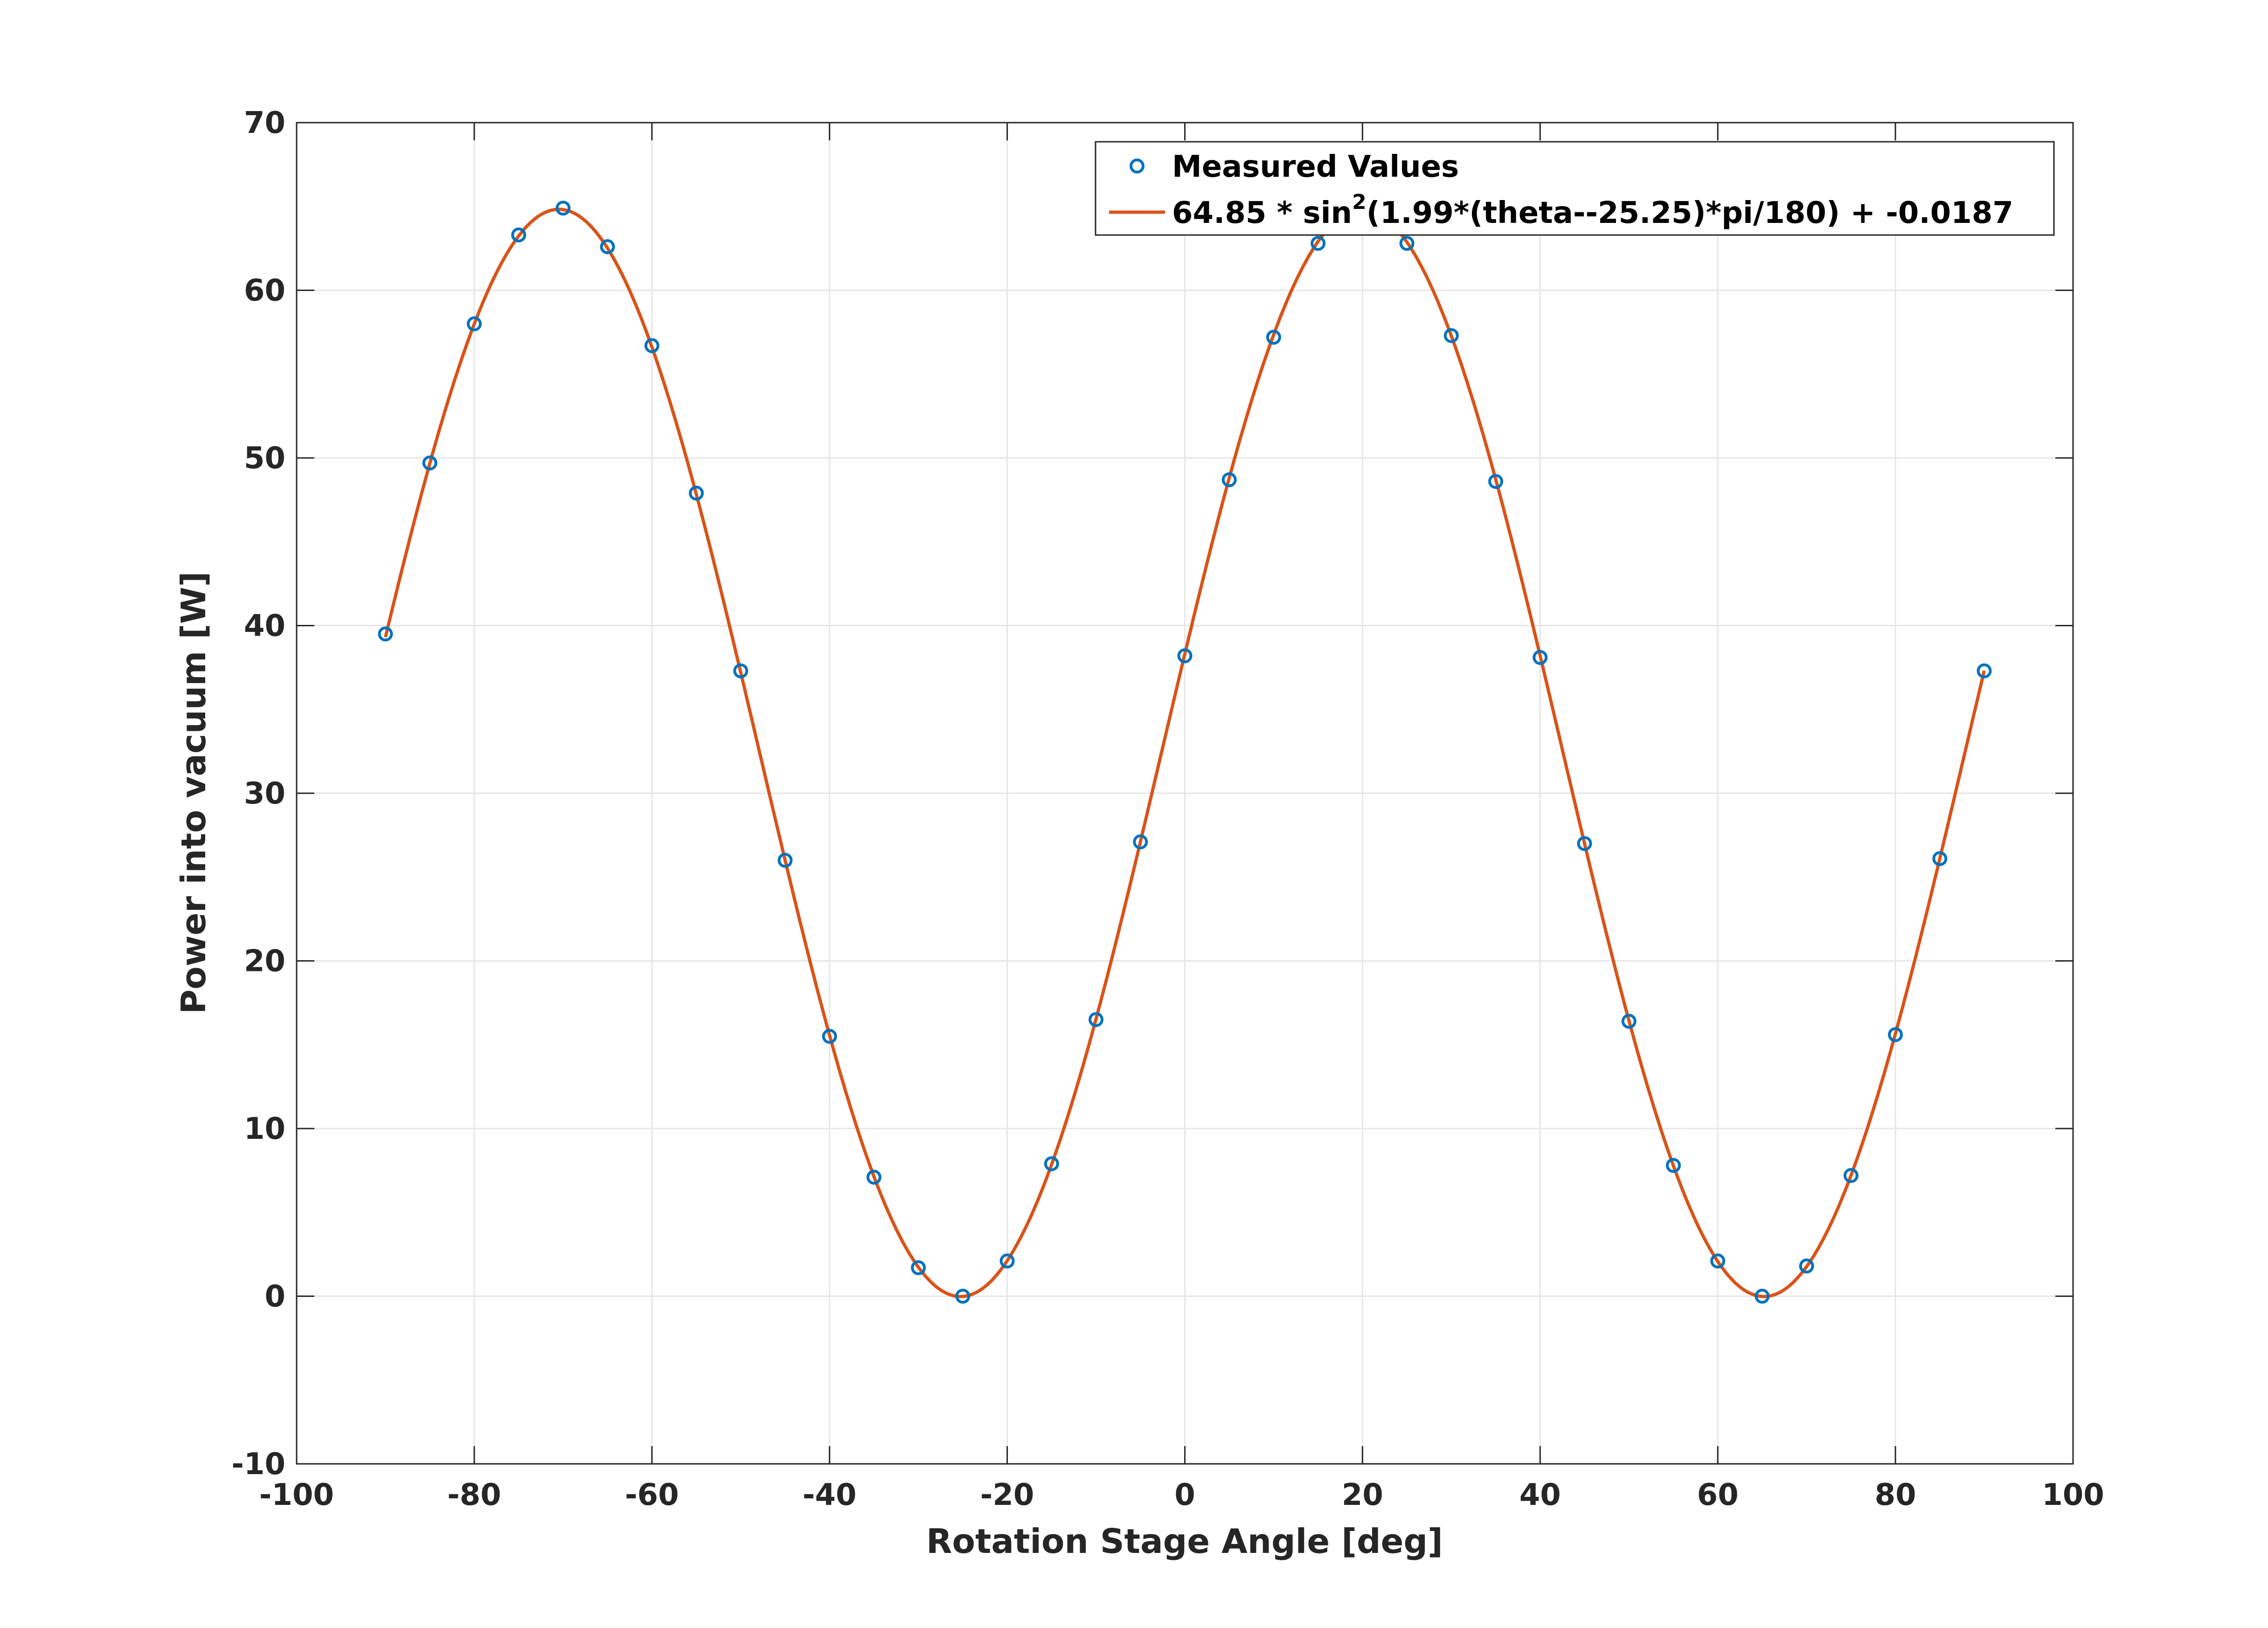 The width and height of the screenshot is (2268, 1628). What do you see at coordinates (274, 1297) in the screenshot?
I see `y-tick-label: 0` at bounding box center [274, 1297].